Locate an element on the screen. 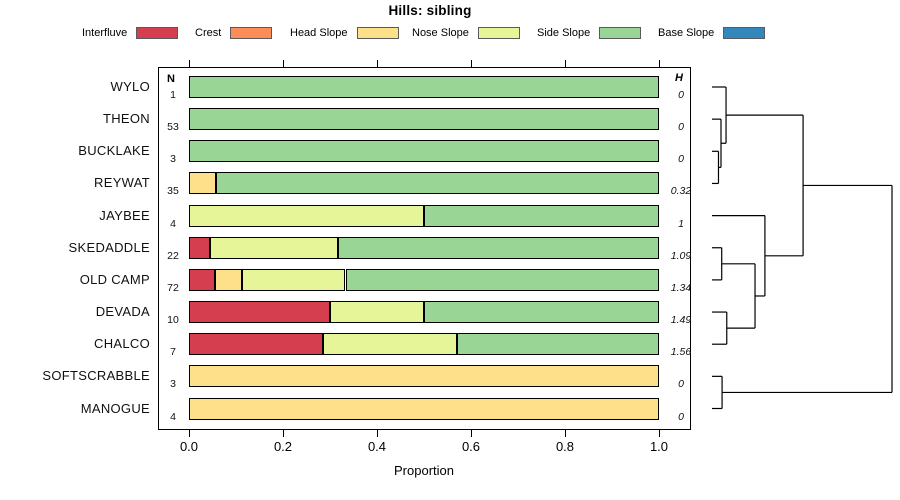  legend-item-label: Side Slope is located at coordinates (564, 33).